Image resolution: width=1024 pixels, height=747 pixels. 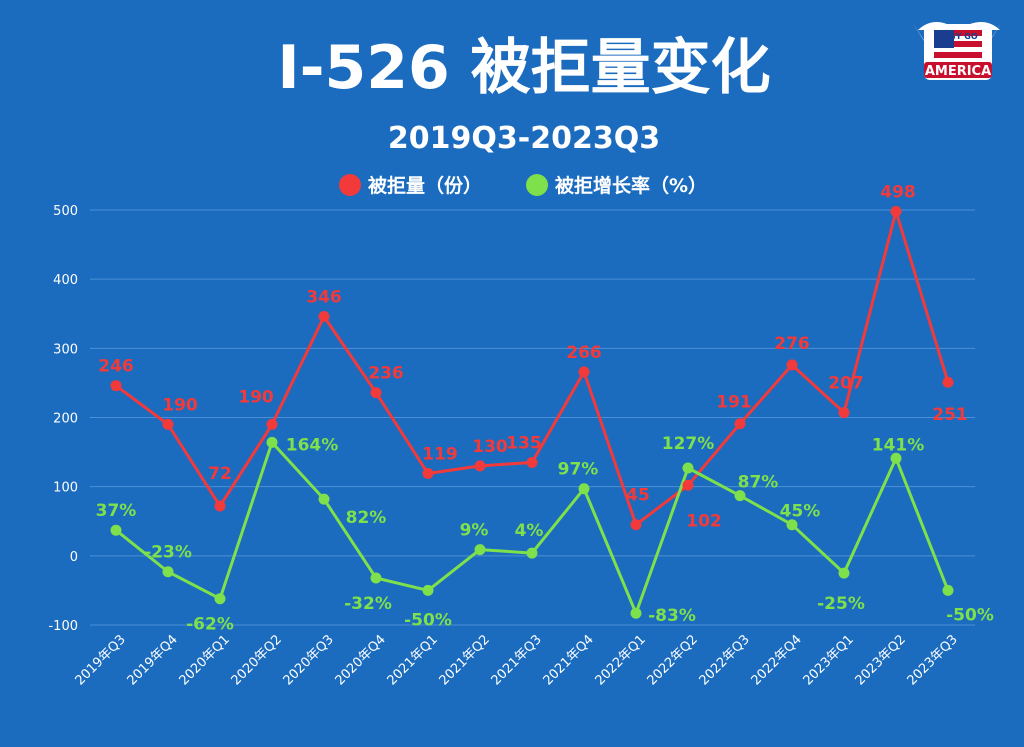 I want to click on y-axis: -100 0 100 200 300 400 500, so click(x=63, y=419).